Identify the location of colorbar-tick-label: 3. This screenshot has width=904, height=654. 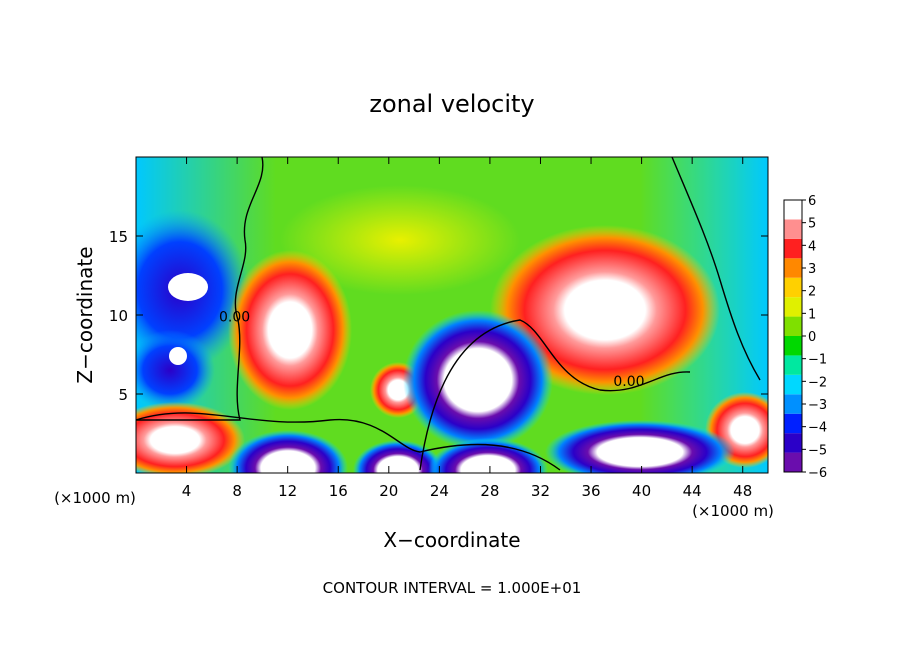
(812, 269).